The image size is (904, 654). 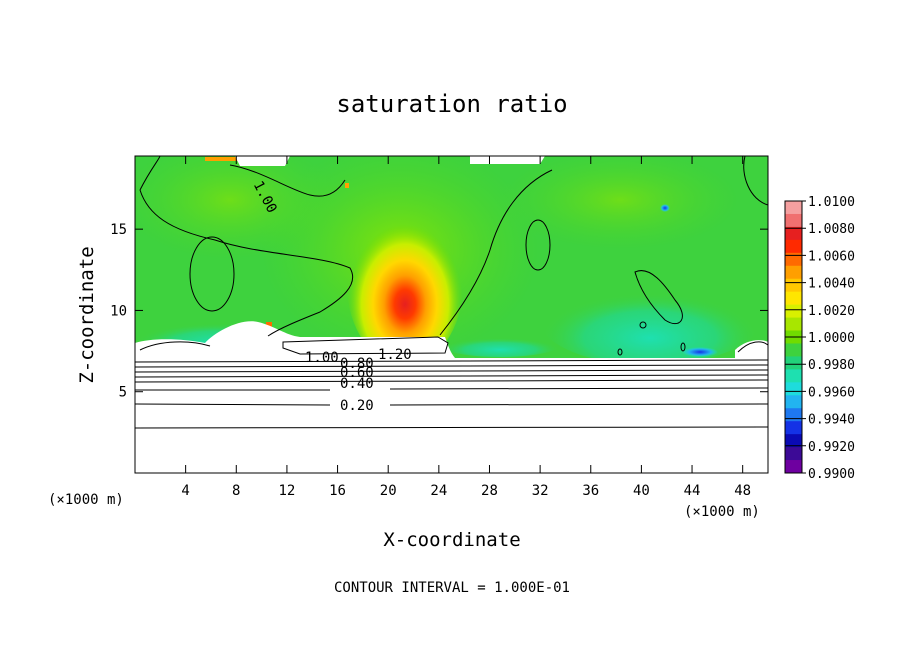 I want to click on colorbar-tick-label: 1.0060, so click(x=831, y=256).